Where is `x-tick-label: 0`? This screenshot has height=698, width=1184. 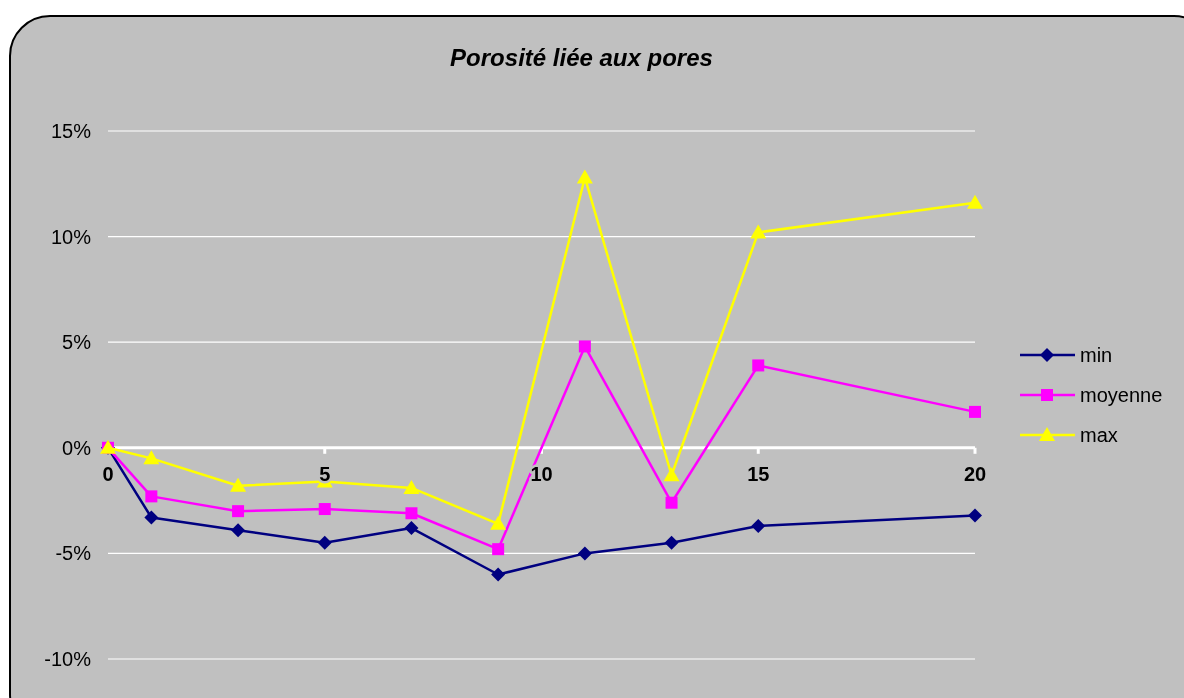
x-tick-label: 0 is located at coordinates (108, 473).